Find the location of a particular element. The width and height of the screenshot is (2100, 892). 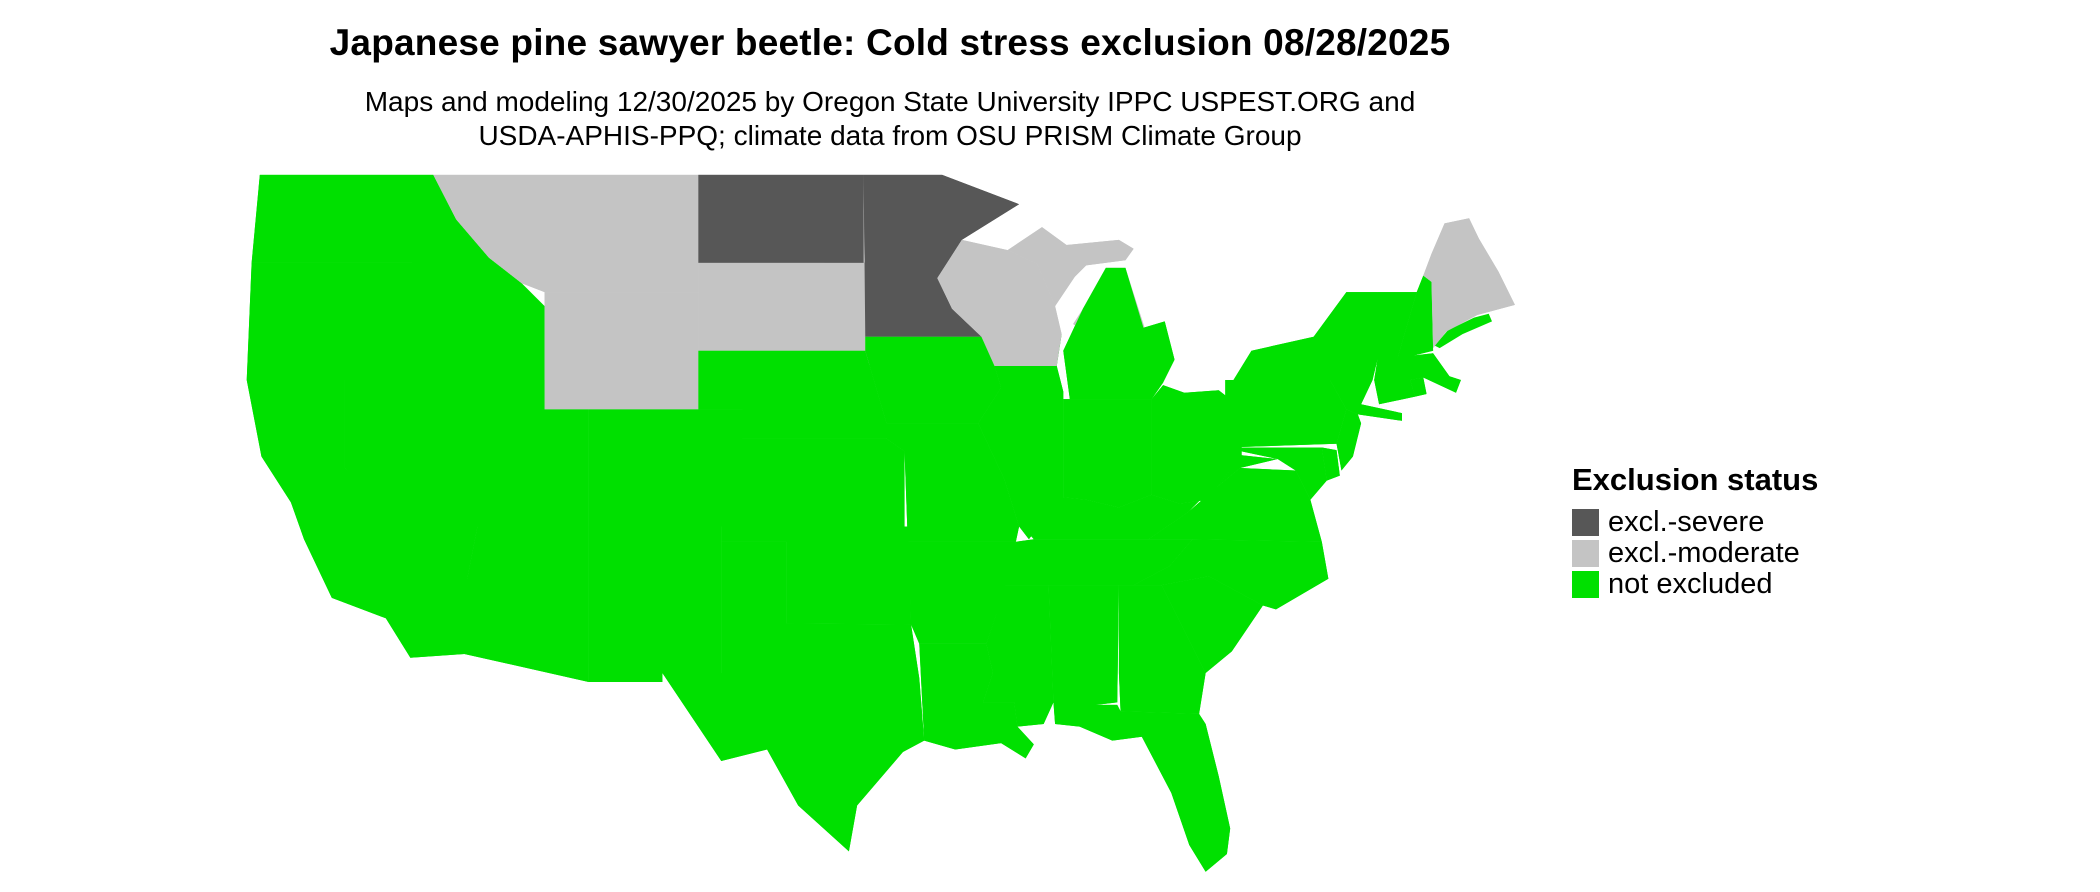

legend-swatch-moderate is located at coordinates (1585, 553).